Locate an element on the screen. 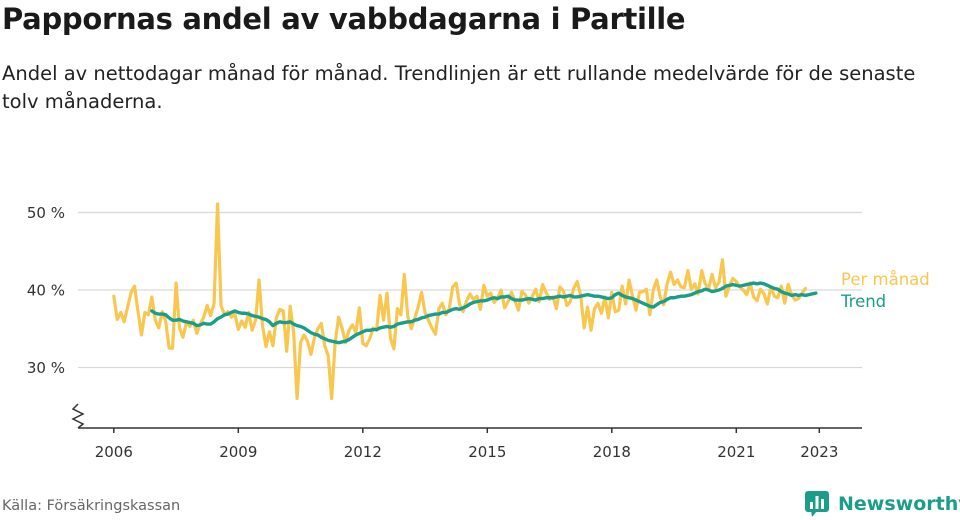 This screenshot has height=520, width=960. legend-label: Per månad is located at coordinates (885, 279).